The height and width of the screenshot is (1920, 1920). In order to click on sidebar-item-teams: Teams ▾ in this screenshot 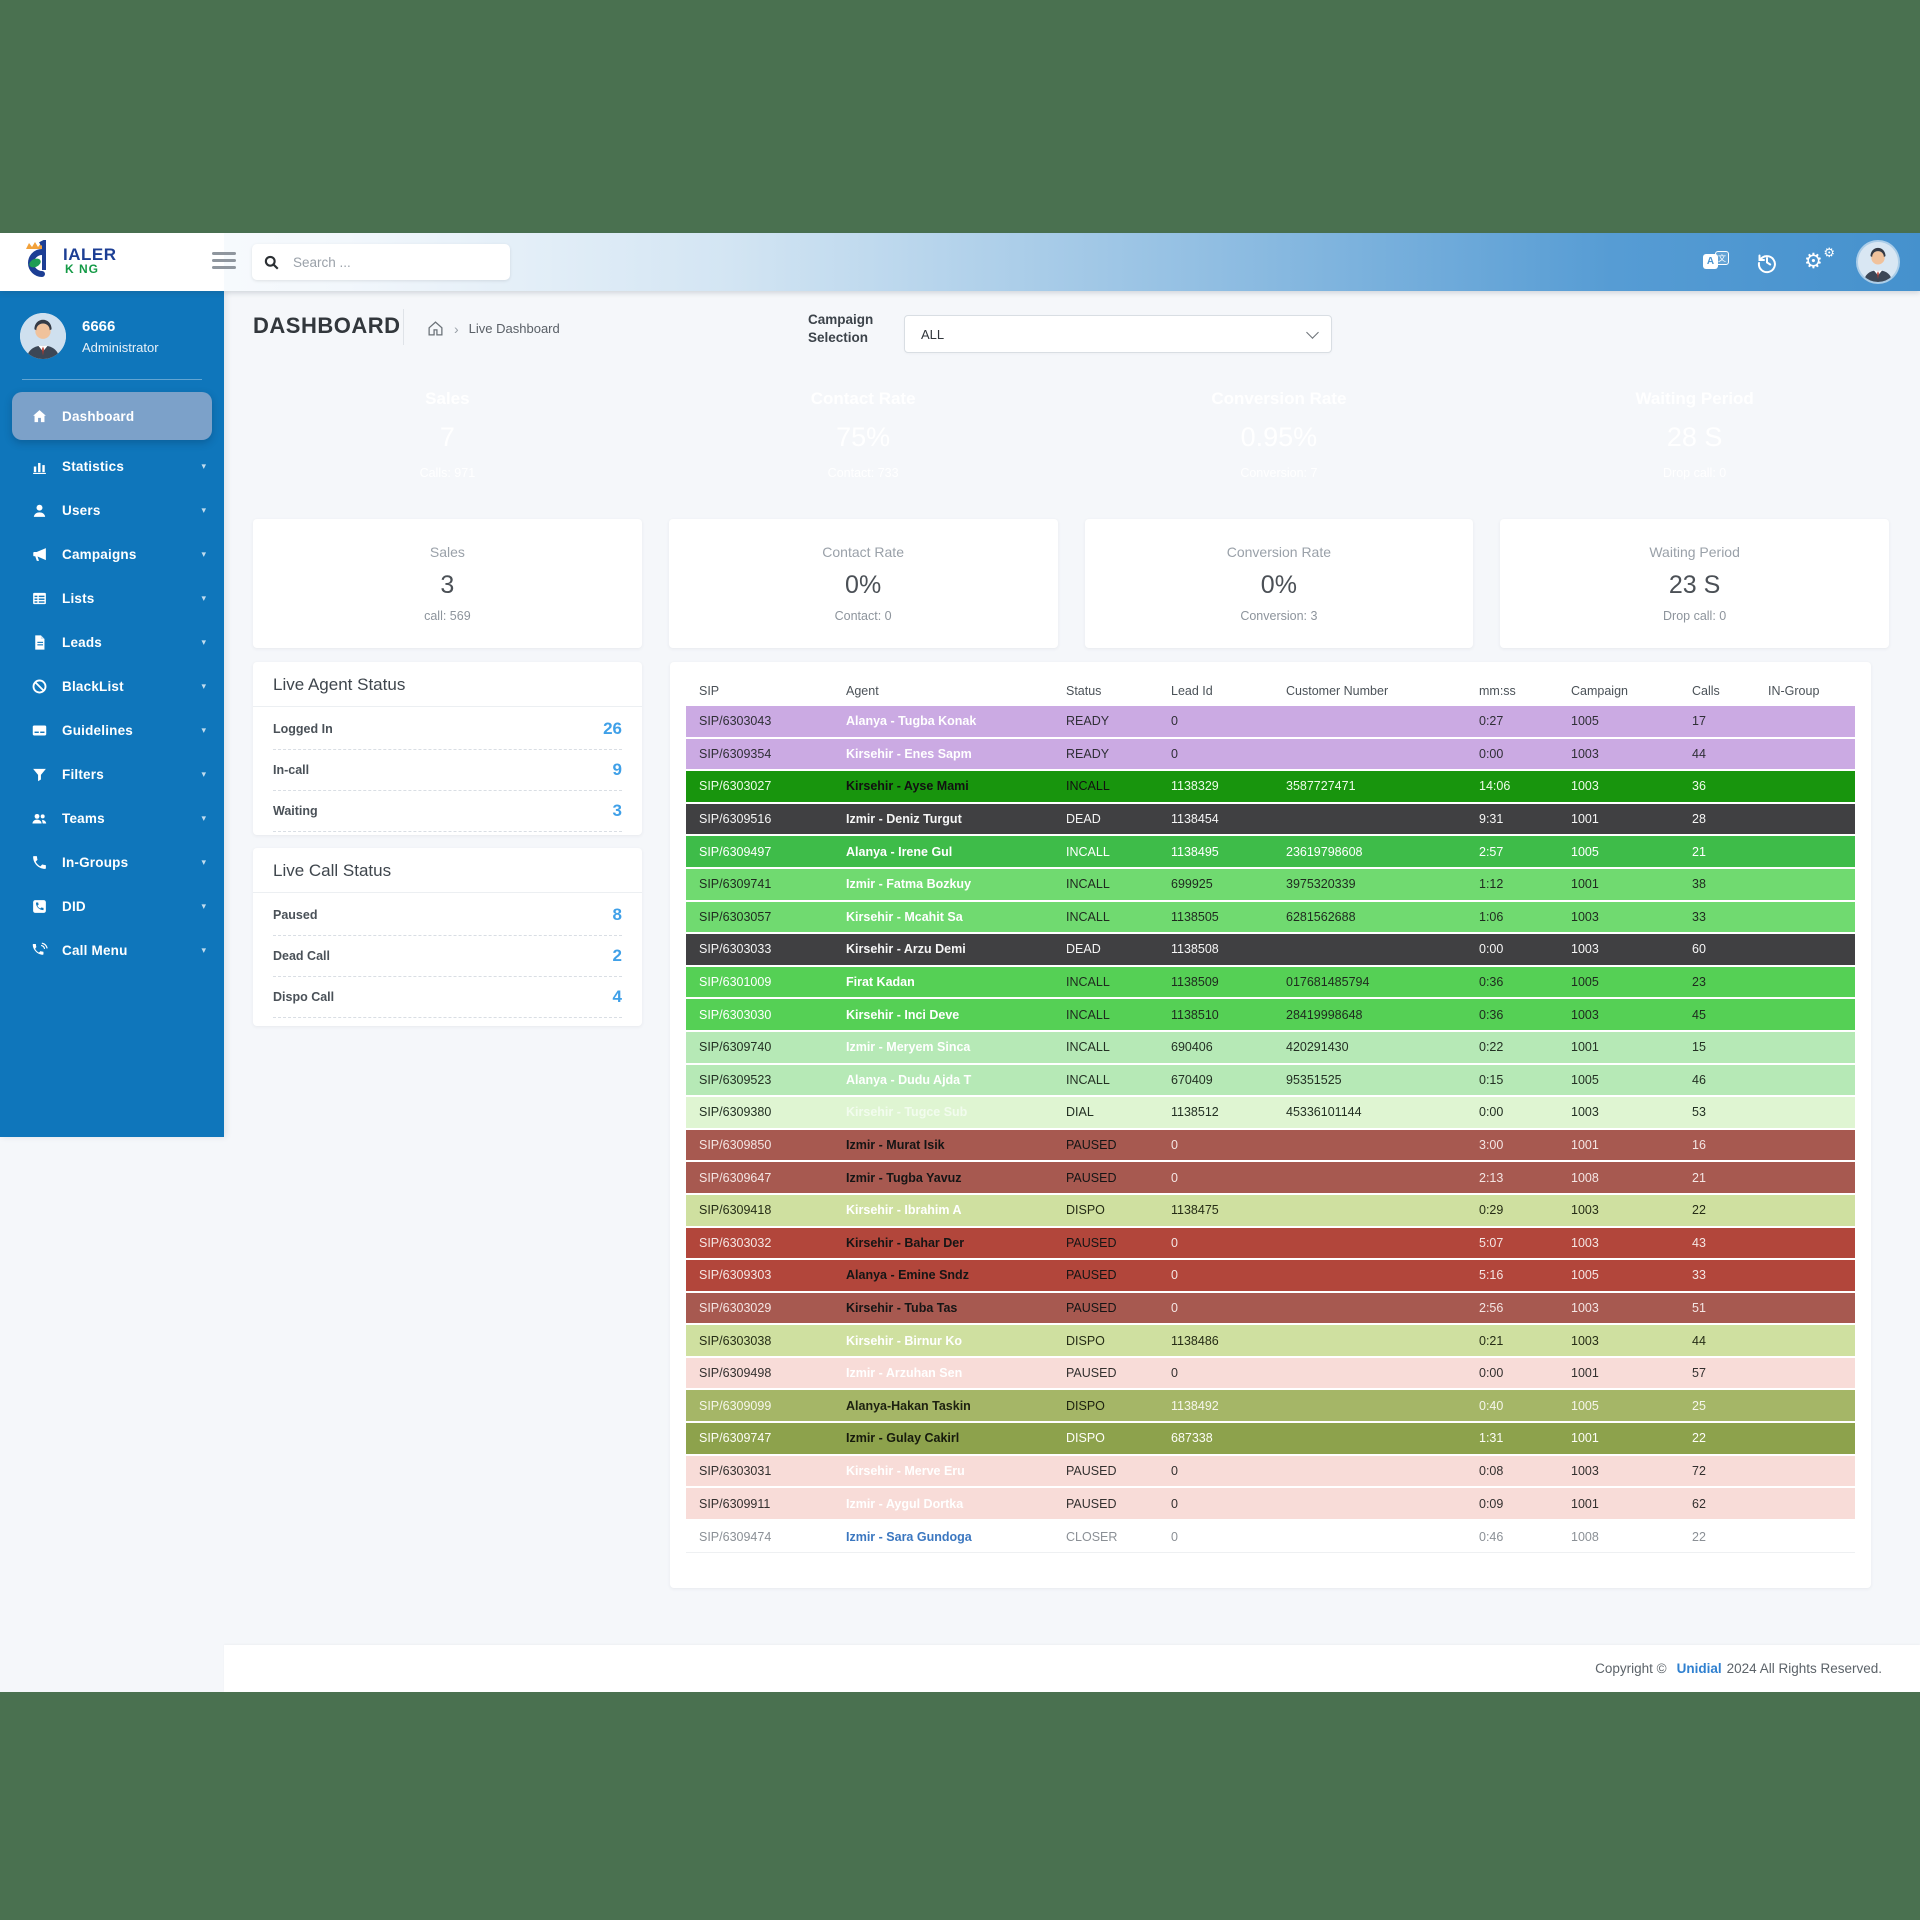, I will do `click(112, 818)`.